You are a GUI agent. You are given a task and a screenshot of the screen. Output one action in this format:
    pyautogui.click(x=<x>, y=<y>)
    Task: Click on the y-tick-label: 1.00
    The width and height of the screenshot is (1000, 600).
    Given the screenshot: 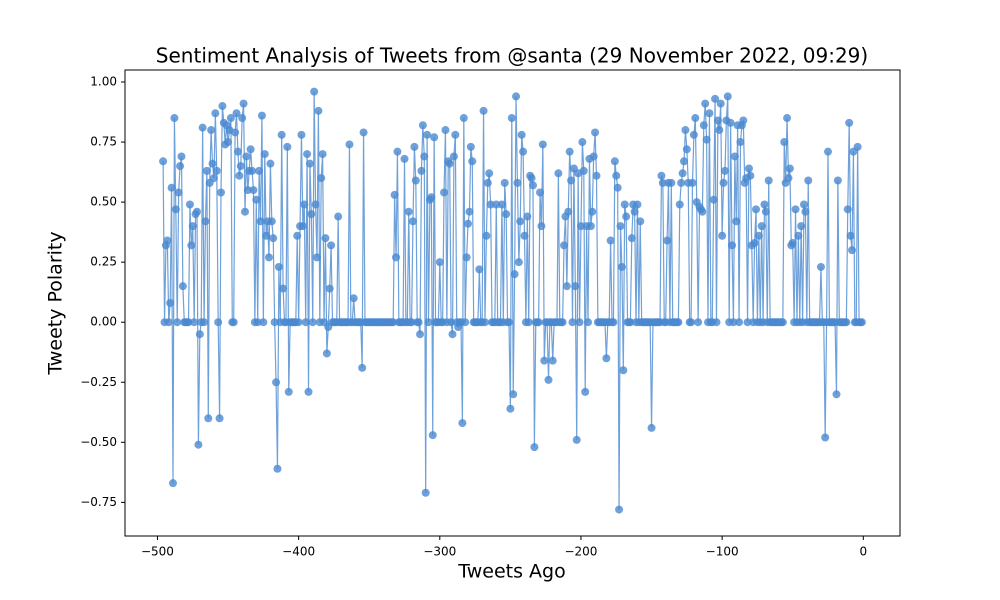 What is the action you would take?
    pyautogui.click(x=103, y=82)
    